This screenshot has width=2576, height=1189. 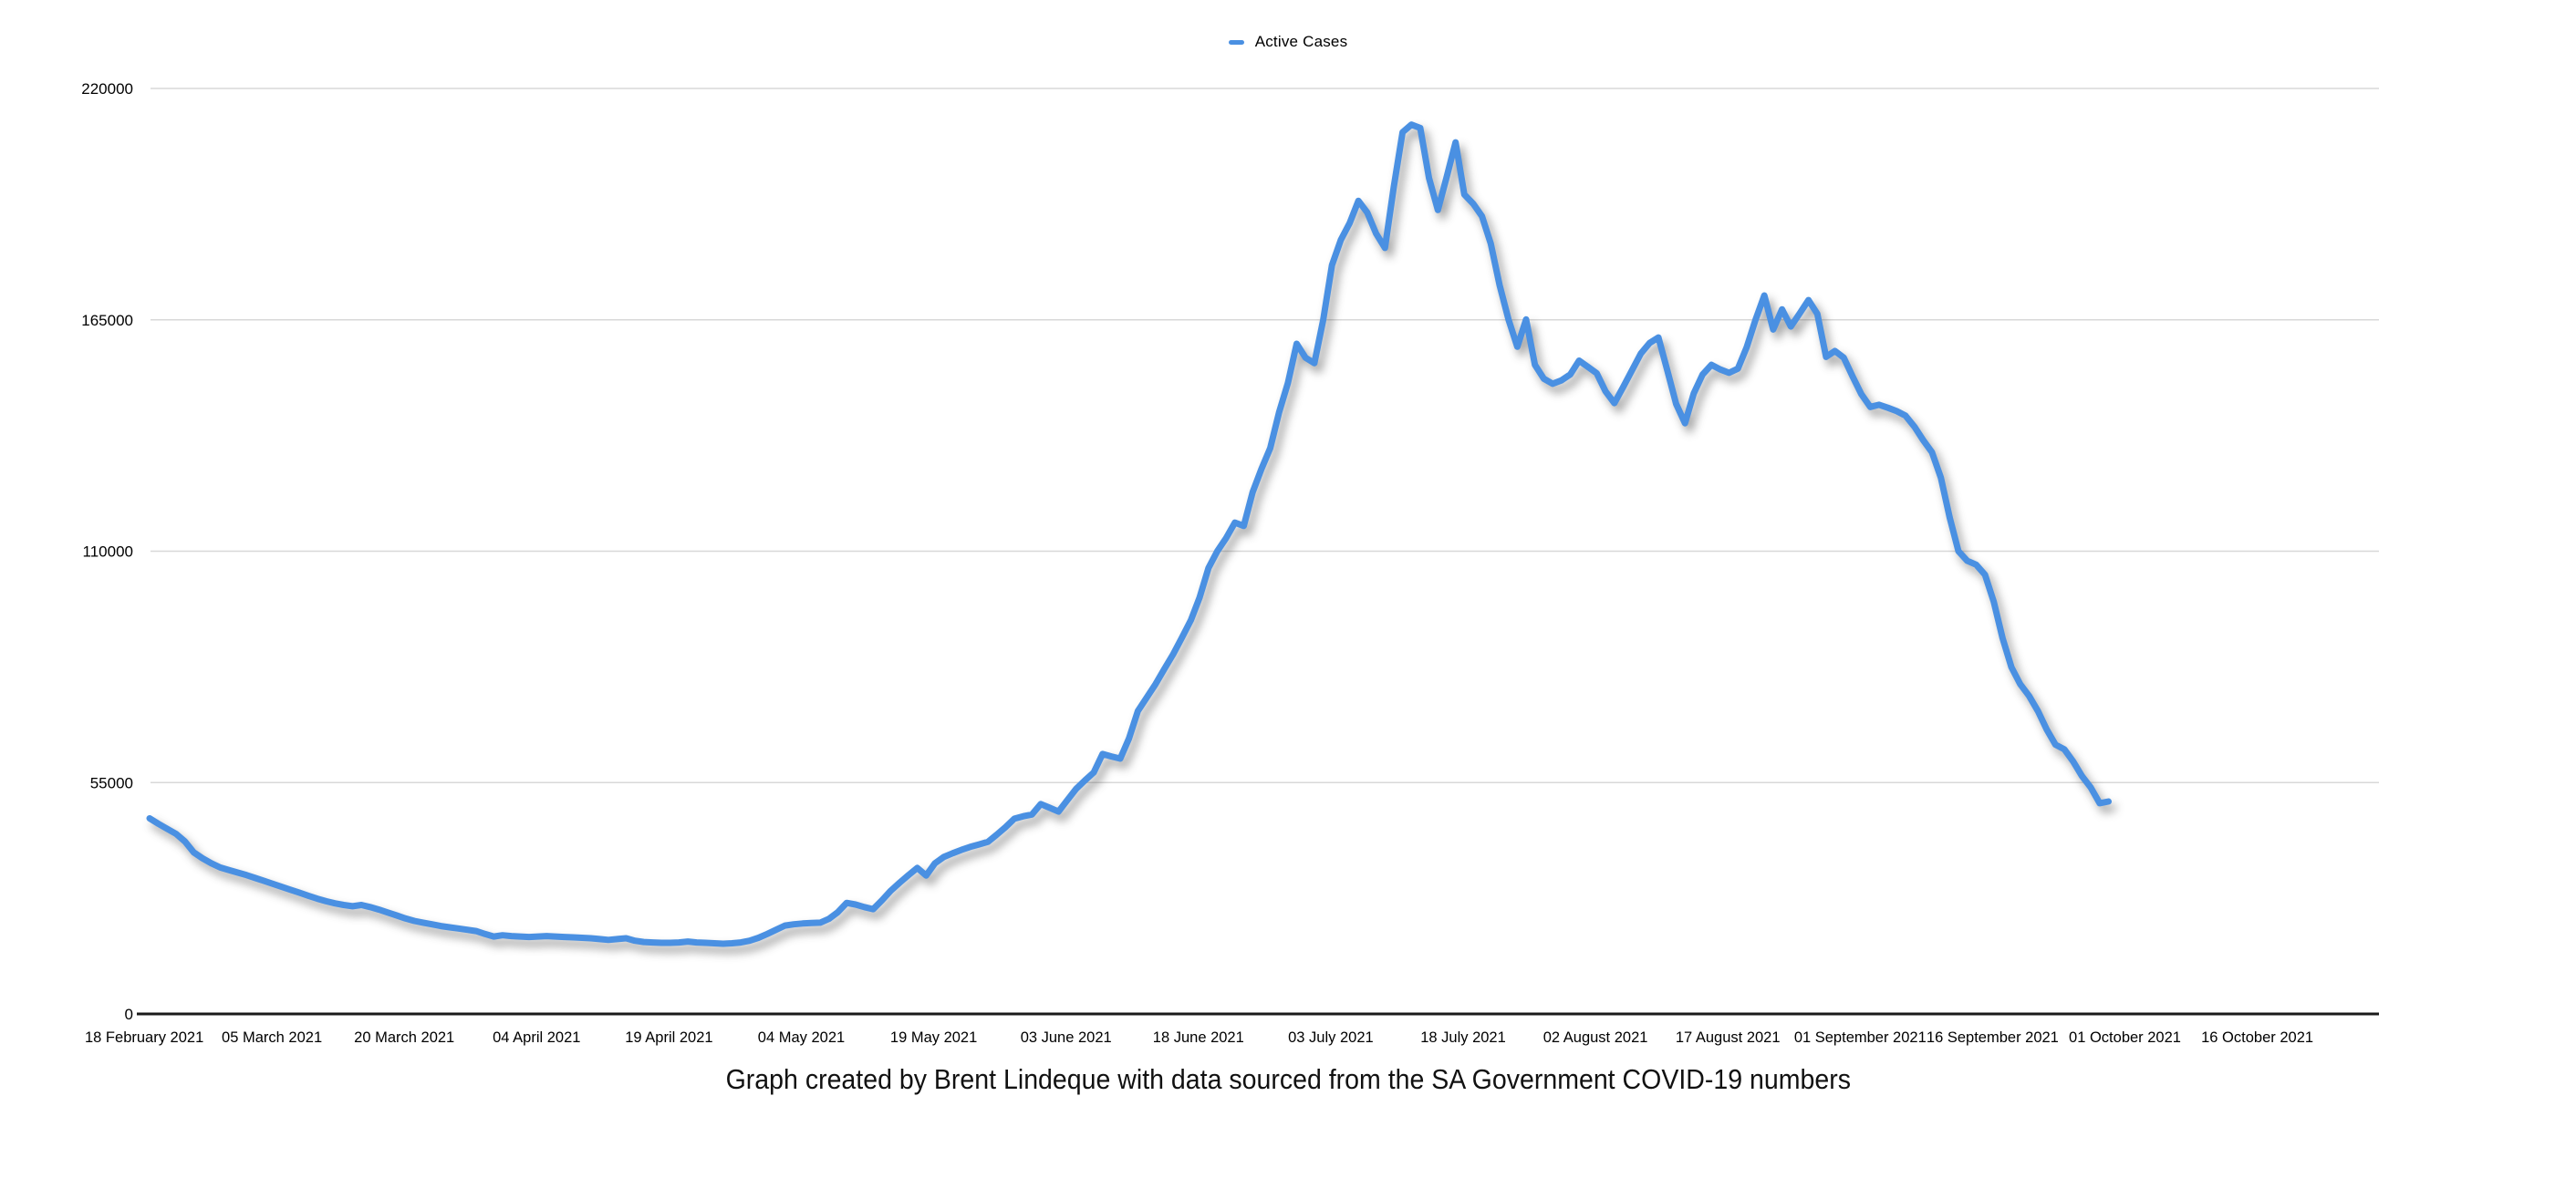 What do you see at coordinates (1463, 1037) in the screenshot?
I see `x-axis-label-18-july-2021: 18 July 2021` at bounding box center [1463, 1037].